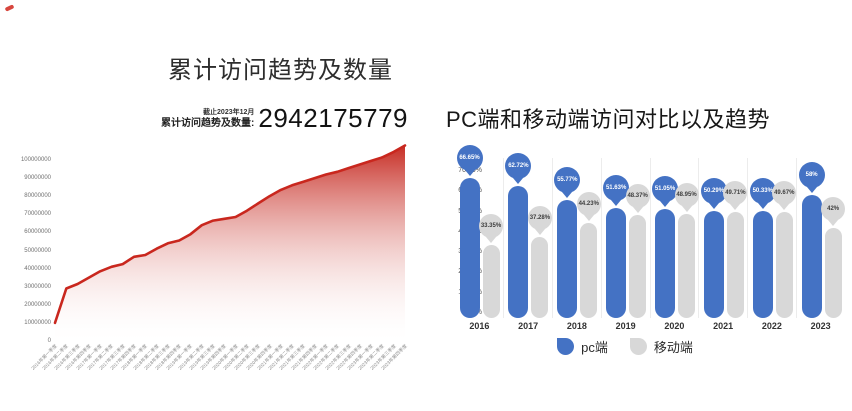 This screenshot has height=411, width=852. I want to click on bar-pc-2020, so click(665, 263).